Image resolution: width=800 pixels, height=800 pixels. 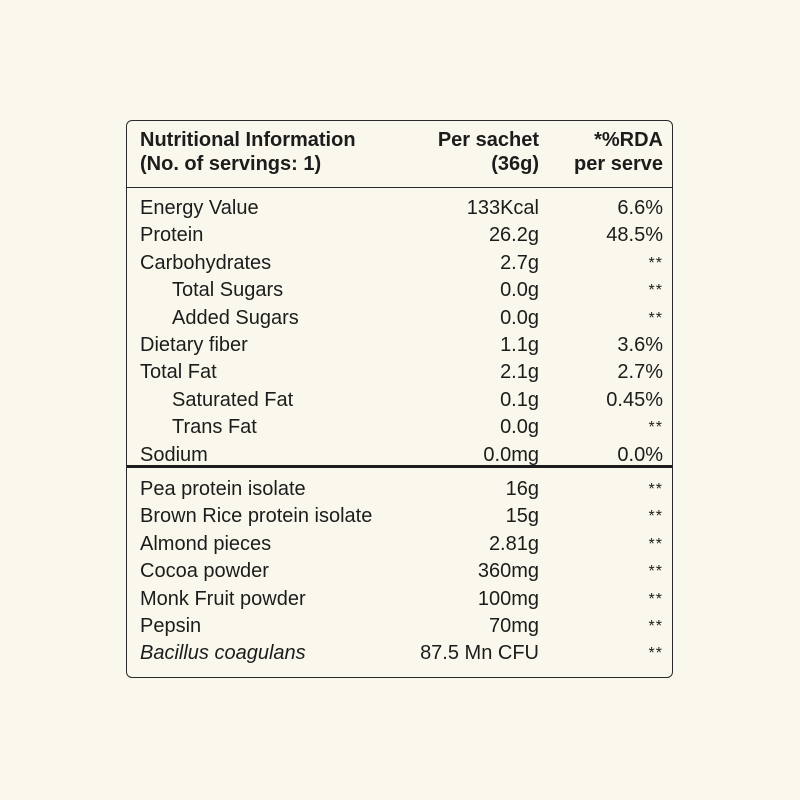 What do you see at coordinates (508, 571) in the screenshot?
I see `row-value: 360mg` at bounding box center [508, 571].